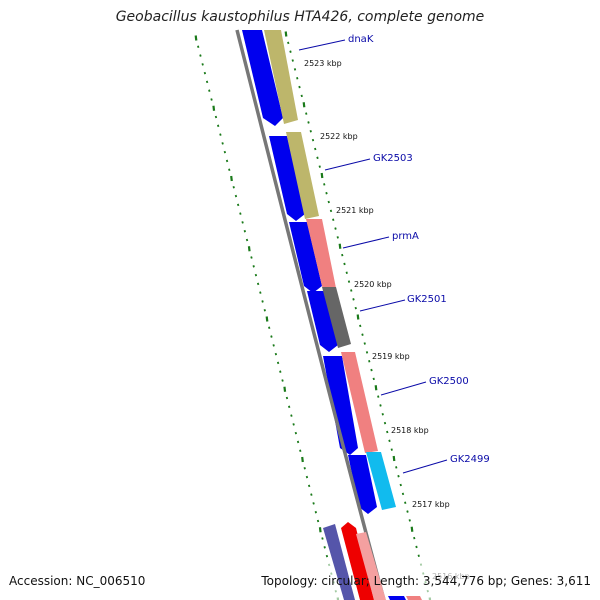 This screenshot has width=600, height=600. What do you see at coordinates (321, 254) in the screenshot?
I see `gene-prmA-arrow` at bounding box center [321, 254].